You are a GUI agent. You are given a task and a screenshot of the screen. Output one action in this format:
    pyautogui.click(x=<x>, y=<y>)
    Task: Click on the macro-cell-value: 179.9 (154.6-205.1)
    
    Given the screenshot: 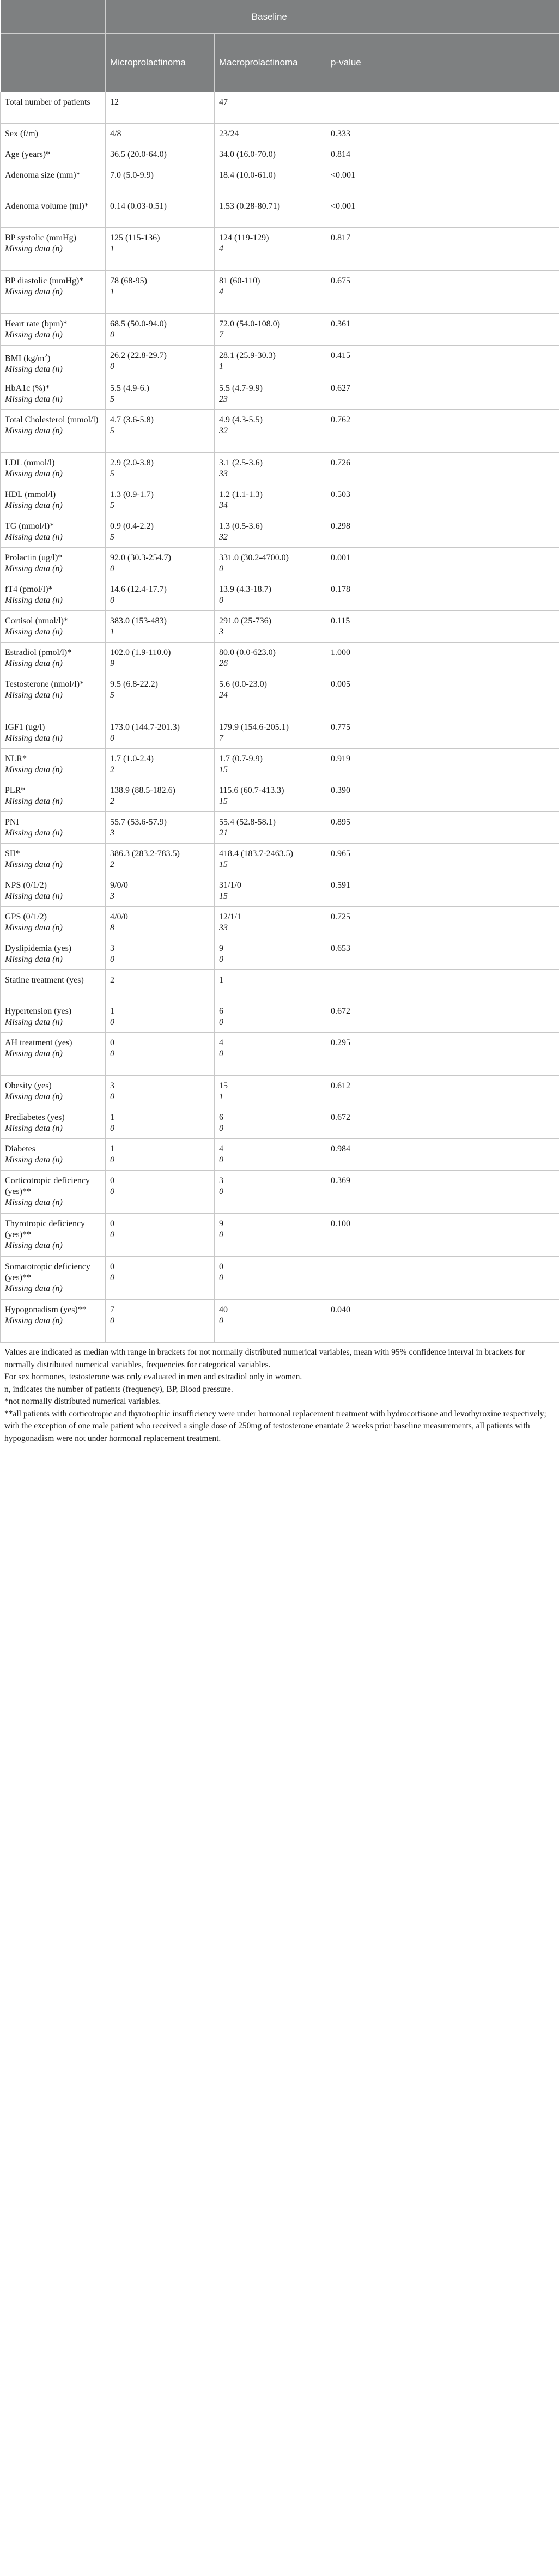 What is the action you would take?
    pyautogui.click(x=254, y=728)
    